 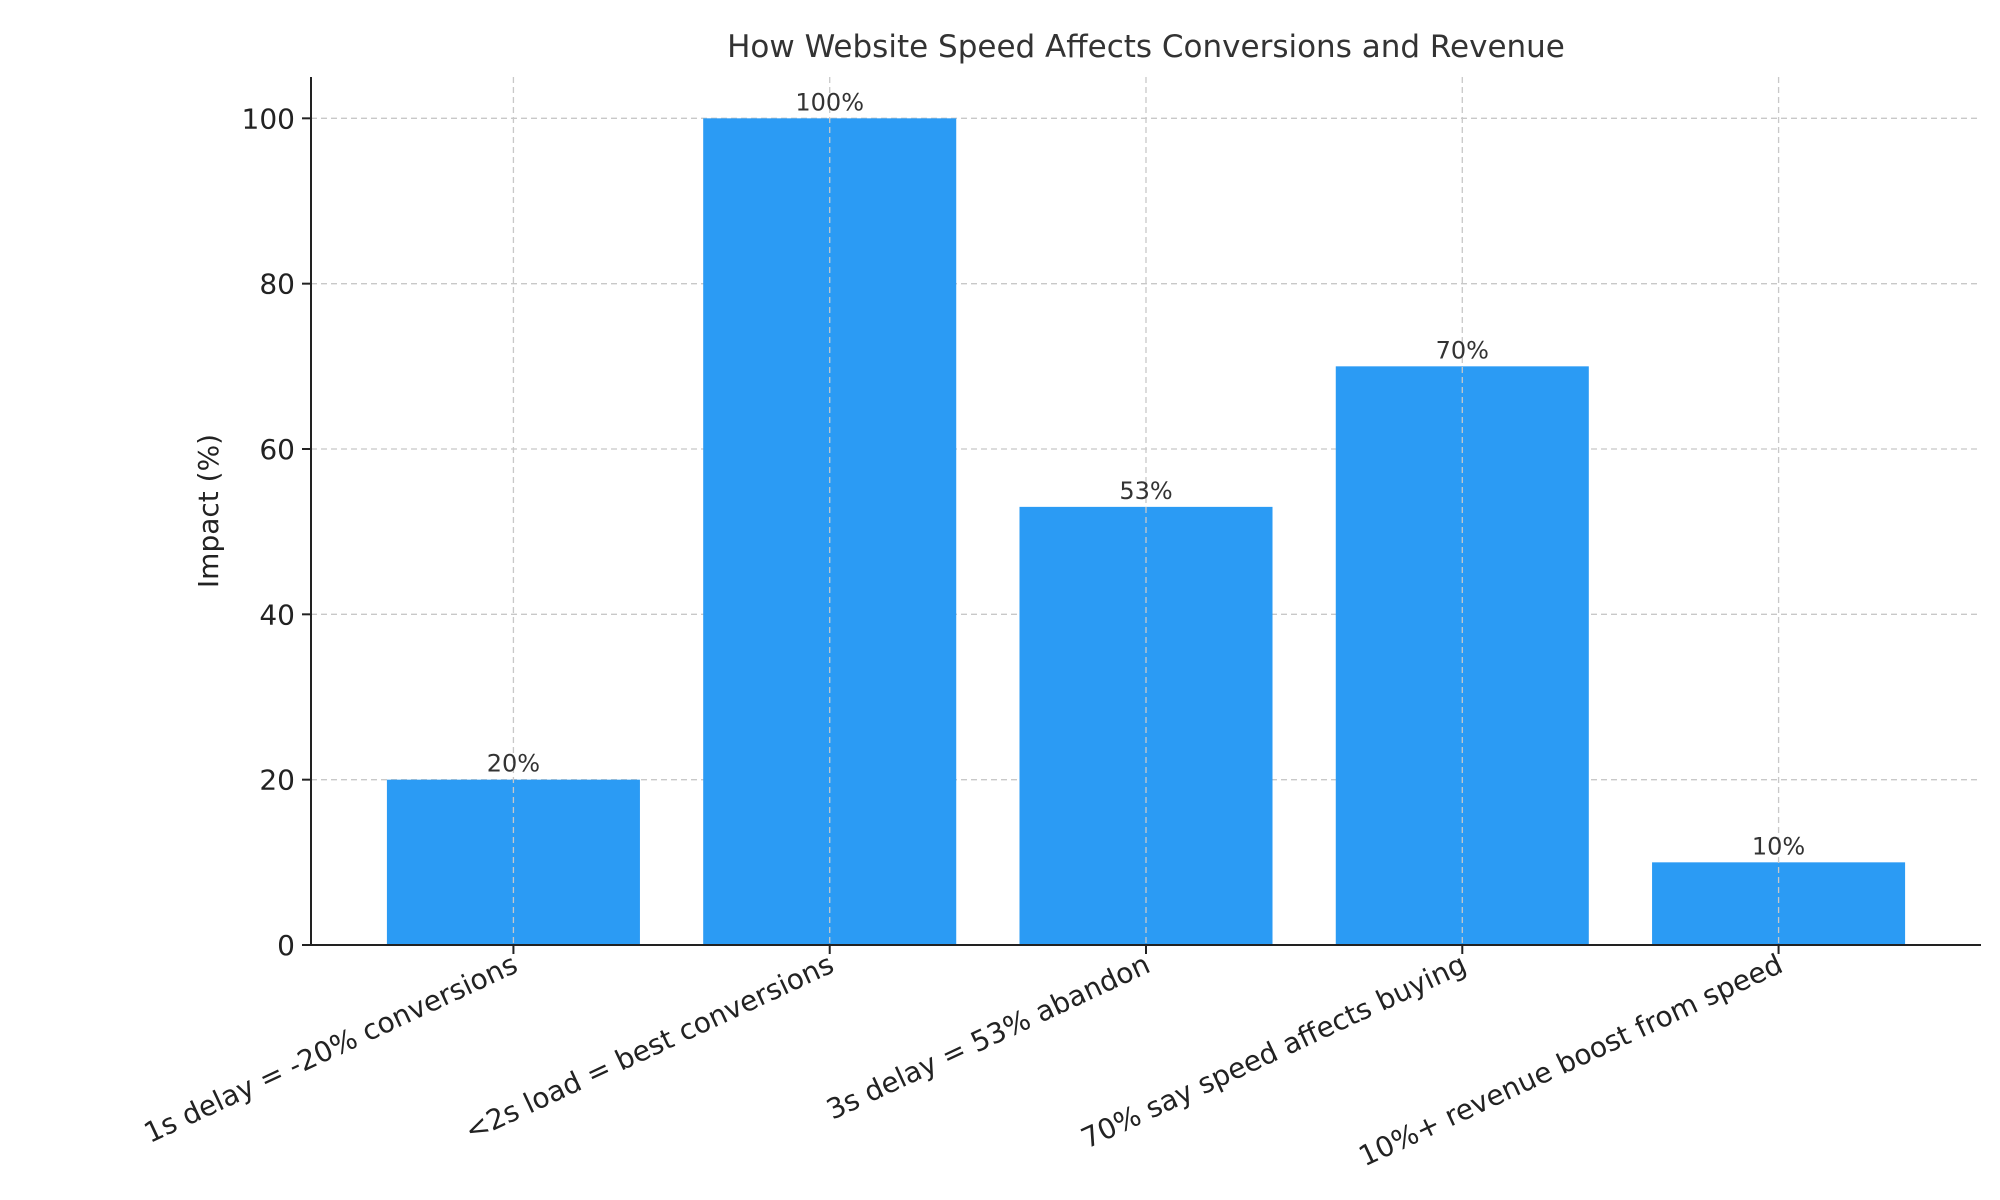 What do you see at coordinates (988, 1036) in the screenshot?
I see `x-tick-label: 3s delay = 53% abandon` at bounding box center [988, 1036].